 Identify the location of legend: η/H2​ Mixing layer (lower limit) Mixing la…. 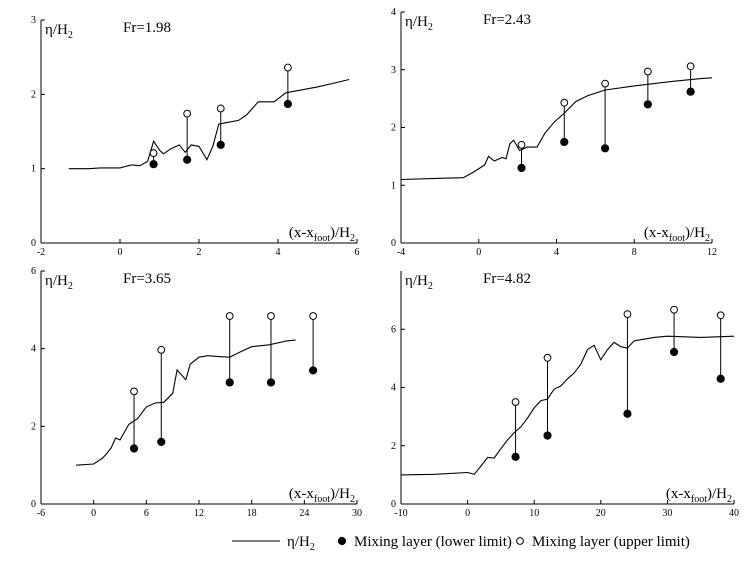
(461, 543).